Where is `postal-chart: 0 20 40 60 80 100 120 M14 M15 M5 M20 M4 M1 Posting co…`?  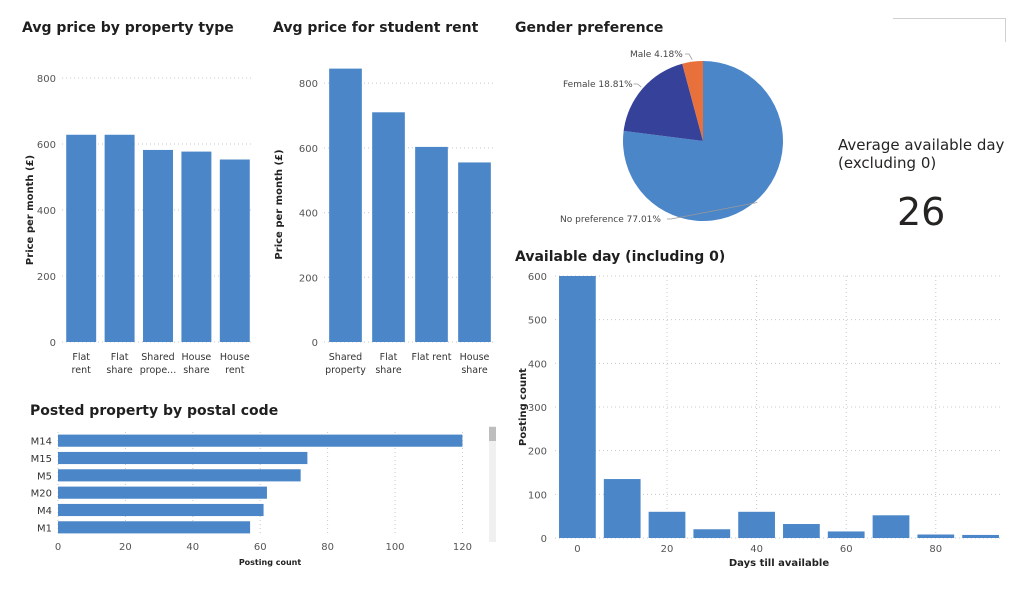 postal-chart: 0 20 40 60 80 100 120 M14 M15 M5 M20 M4 M1 Posting co… is located at coordinates (251, 499).